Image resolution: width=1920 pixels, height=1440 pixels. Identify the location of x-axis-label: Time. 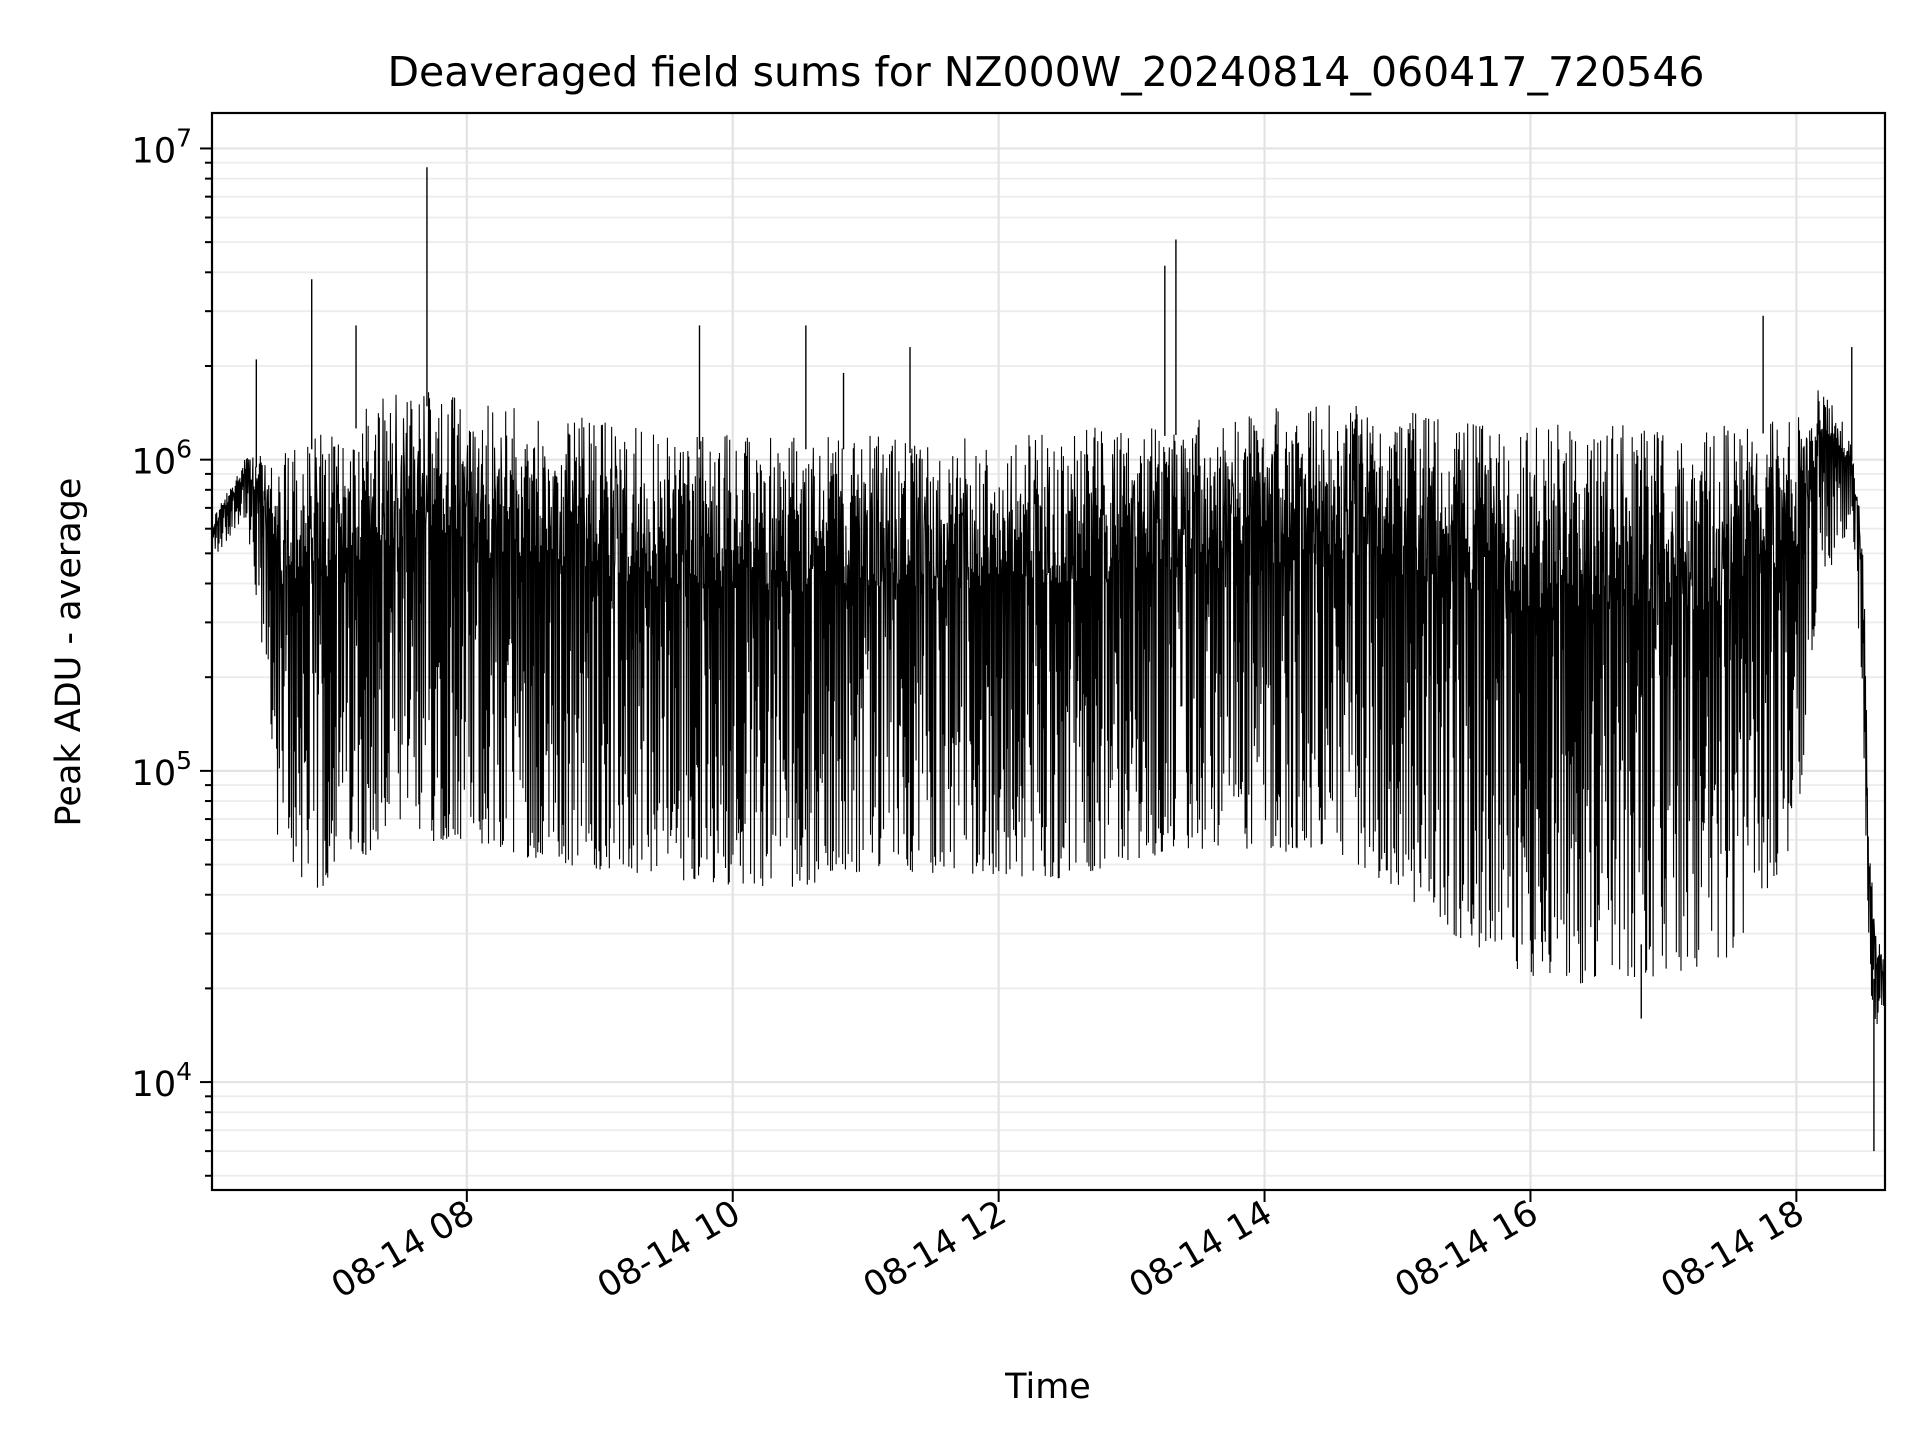
(1047, 1387).